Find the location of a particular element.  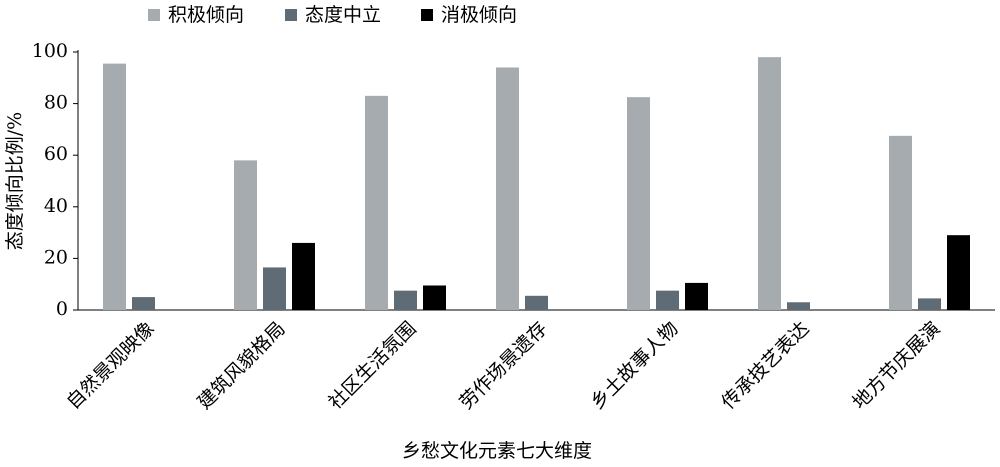

y-tick-label: 100 is located at coordinates (50, 51).